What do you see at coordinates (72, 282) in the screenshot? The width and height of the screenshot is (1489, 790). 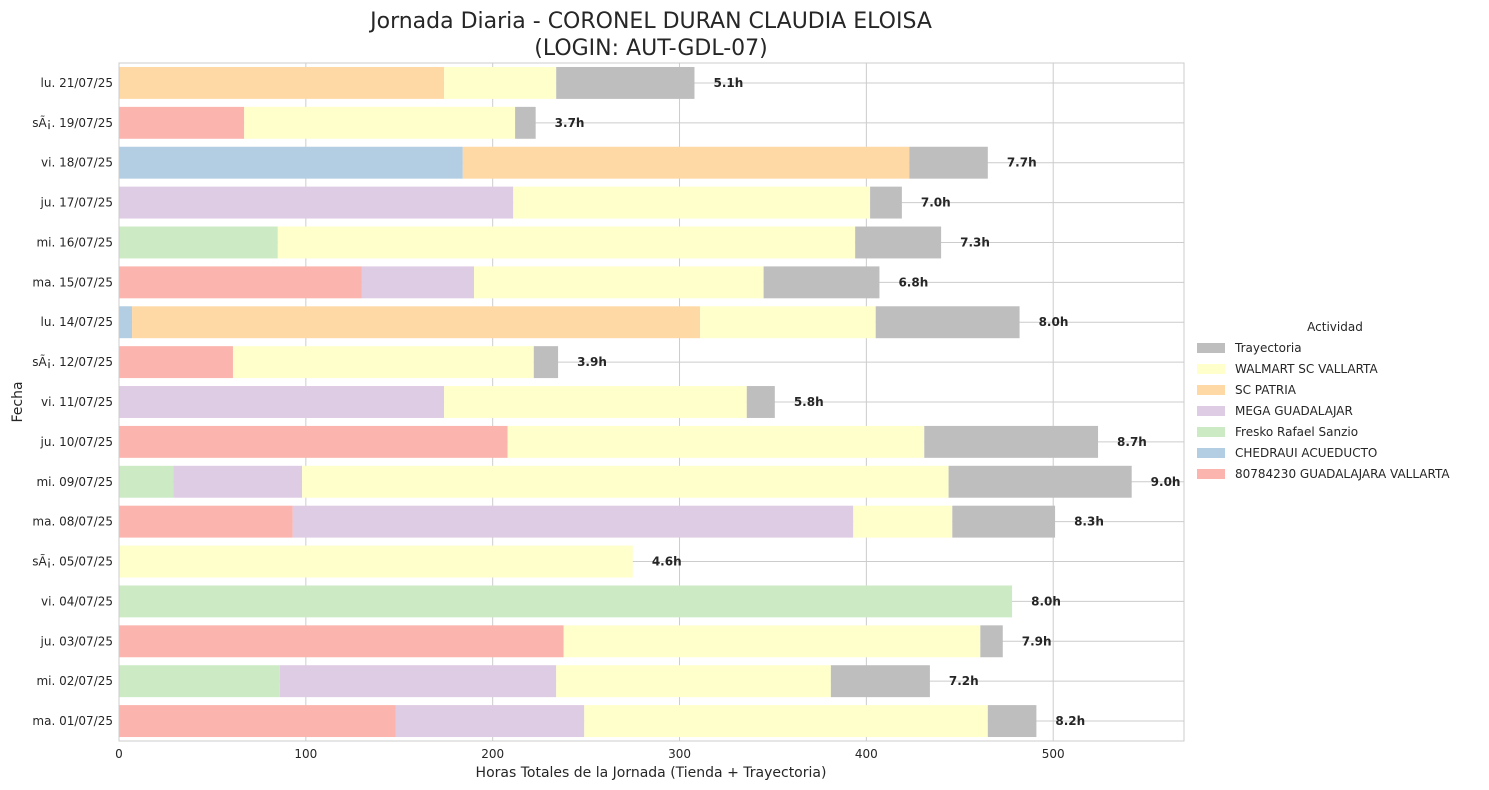 I see `y-tick-label: ma. 15/07/25` at bounding box center [72, 282].